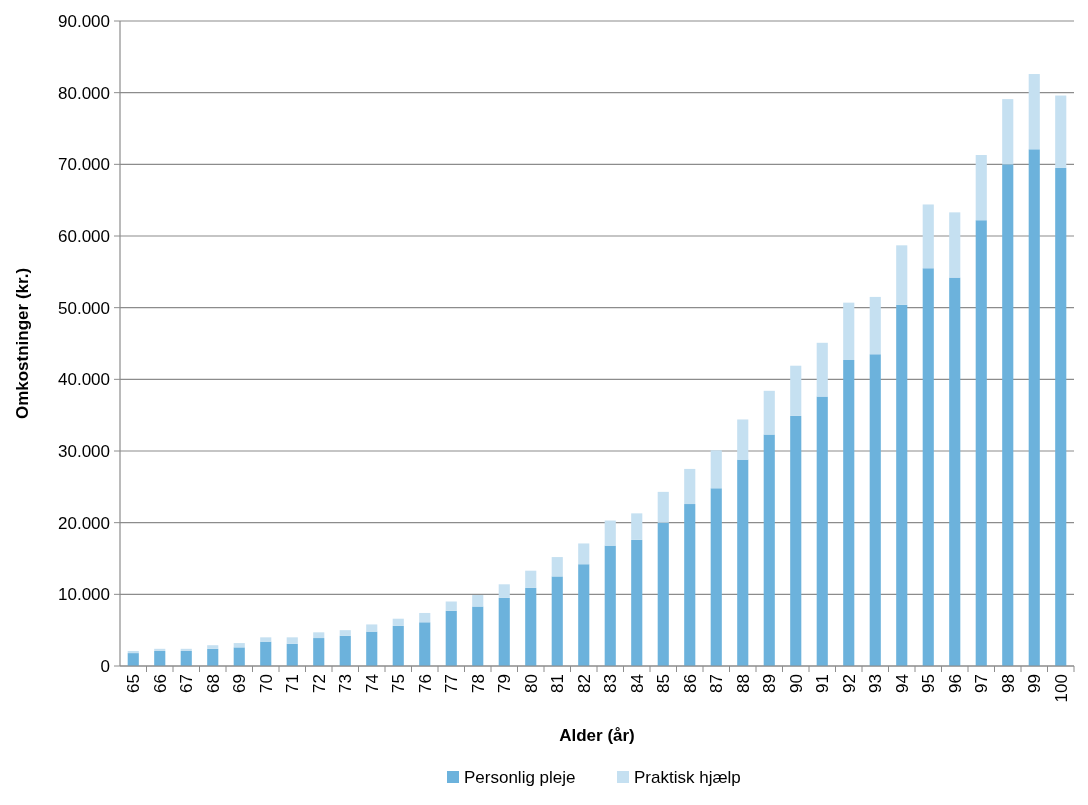  I want to click on x-tick-label: 82, so click(584, 683).